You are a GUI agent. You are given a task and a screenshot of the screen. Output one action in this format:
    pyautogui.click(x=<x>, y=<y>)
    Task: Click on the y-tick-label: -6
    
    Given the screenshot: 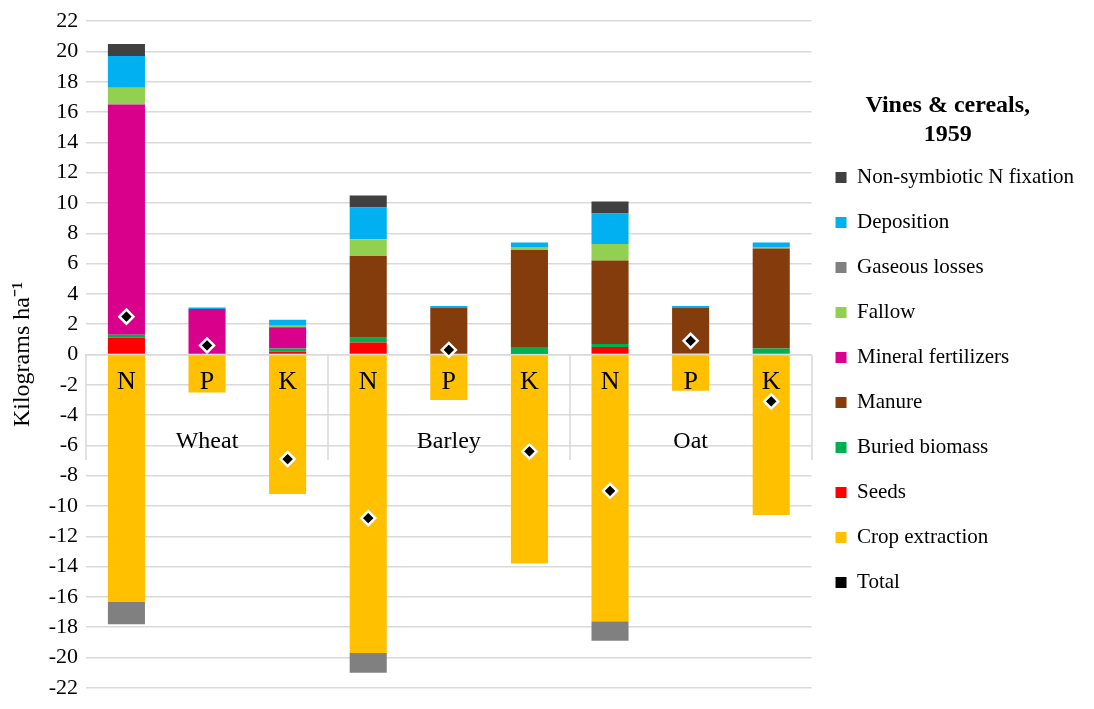 What is the action you would take?
    pyautogui.click(x=69, y=444)
    